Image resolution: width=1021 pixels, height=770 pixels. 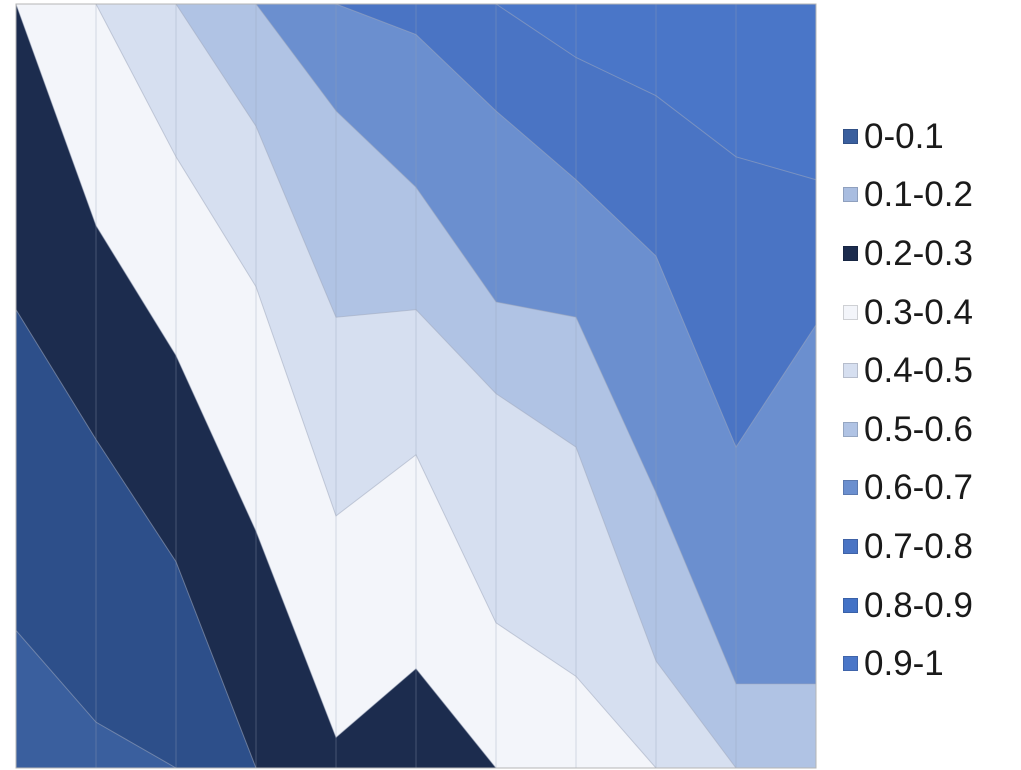 What do you see at coordinates (918, 253) in the screenshot?
I see `legend-label: 0.2-0.3` at bounding box center [918, 253].